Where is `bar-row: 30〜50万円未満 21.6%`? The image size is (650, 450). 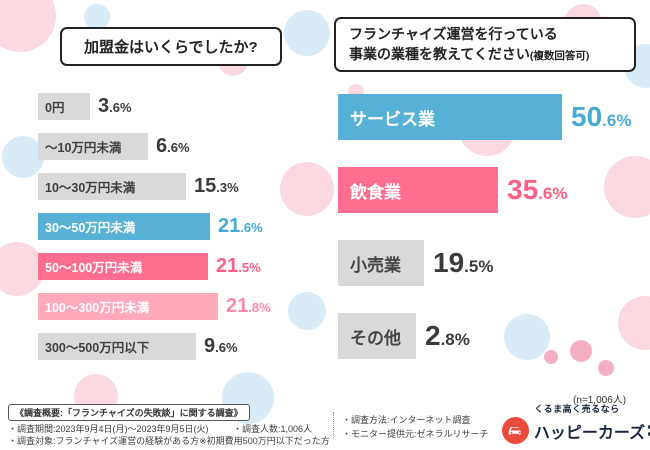 bar-row: 30〜50万円未満 21.6% is located at coordinates (183, 226).